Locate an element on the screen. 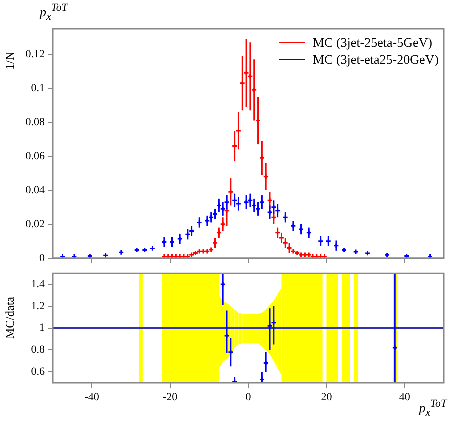 The height and width of the screenshot is (422, 461). y-tick-label: 1 is located at coordinates (42, 328).